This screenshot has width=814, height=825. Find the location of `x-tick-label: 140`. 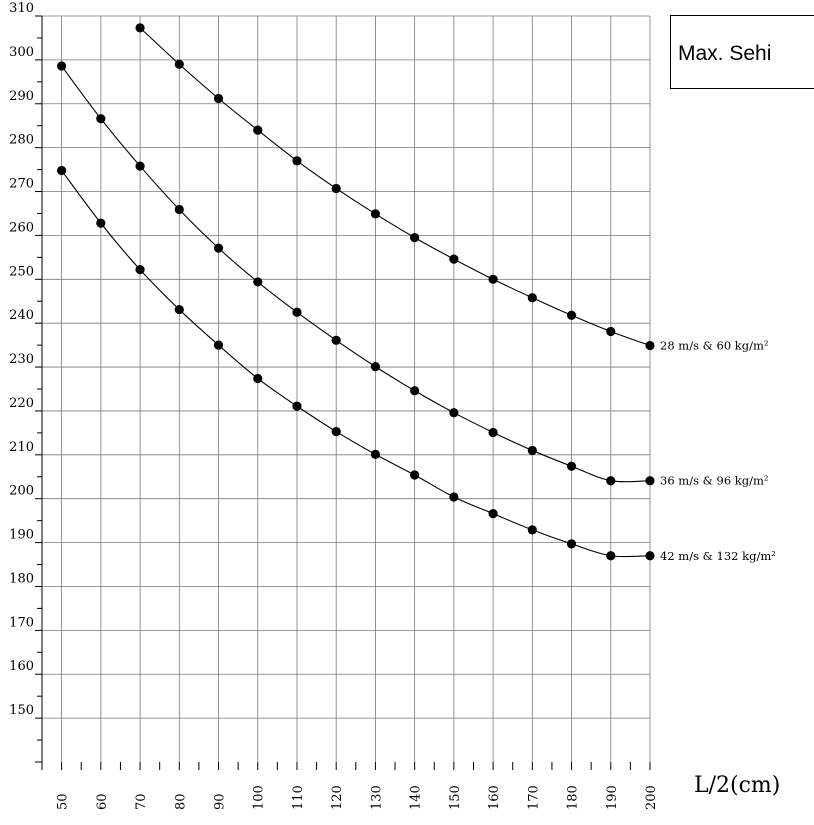

x-tick-label: 140 is located at coordinates (416, 797).